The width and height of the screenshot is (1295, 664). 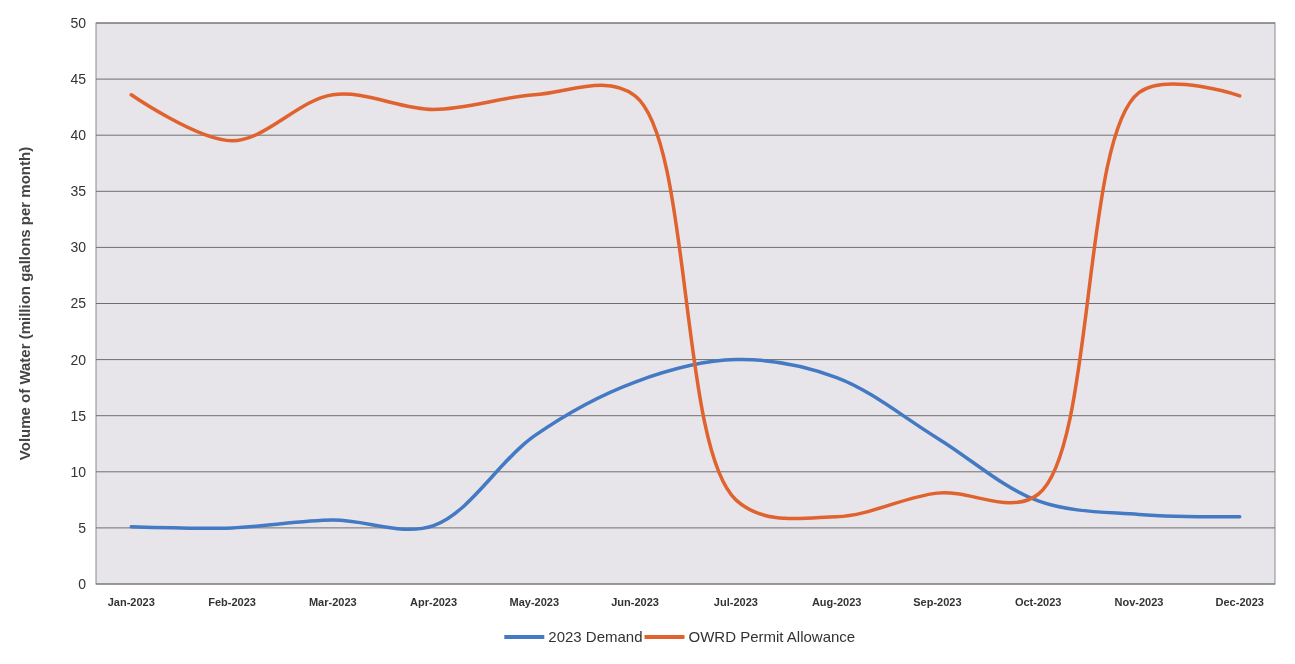 What do you see at coordinates (78, 303) in the screenshot?
I see `y-tick-label: 25` at bounding box center [78, 303].